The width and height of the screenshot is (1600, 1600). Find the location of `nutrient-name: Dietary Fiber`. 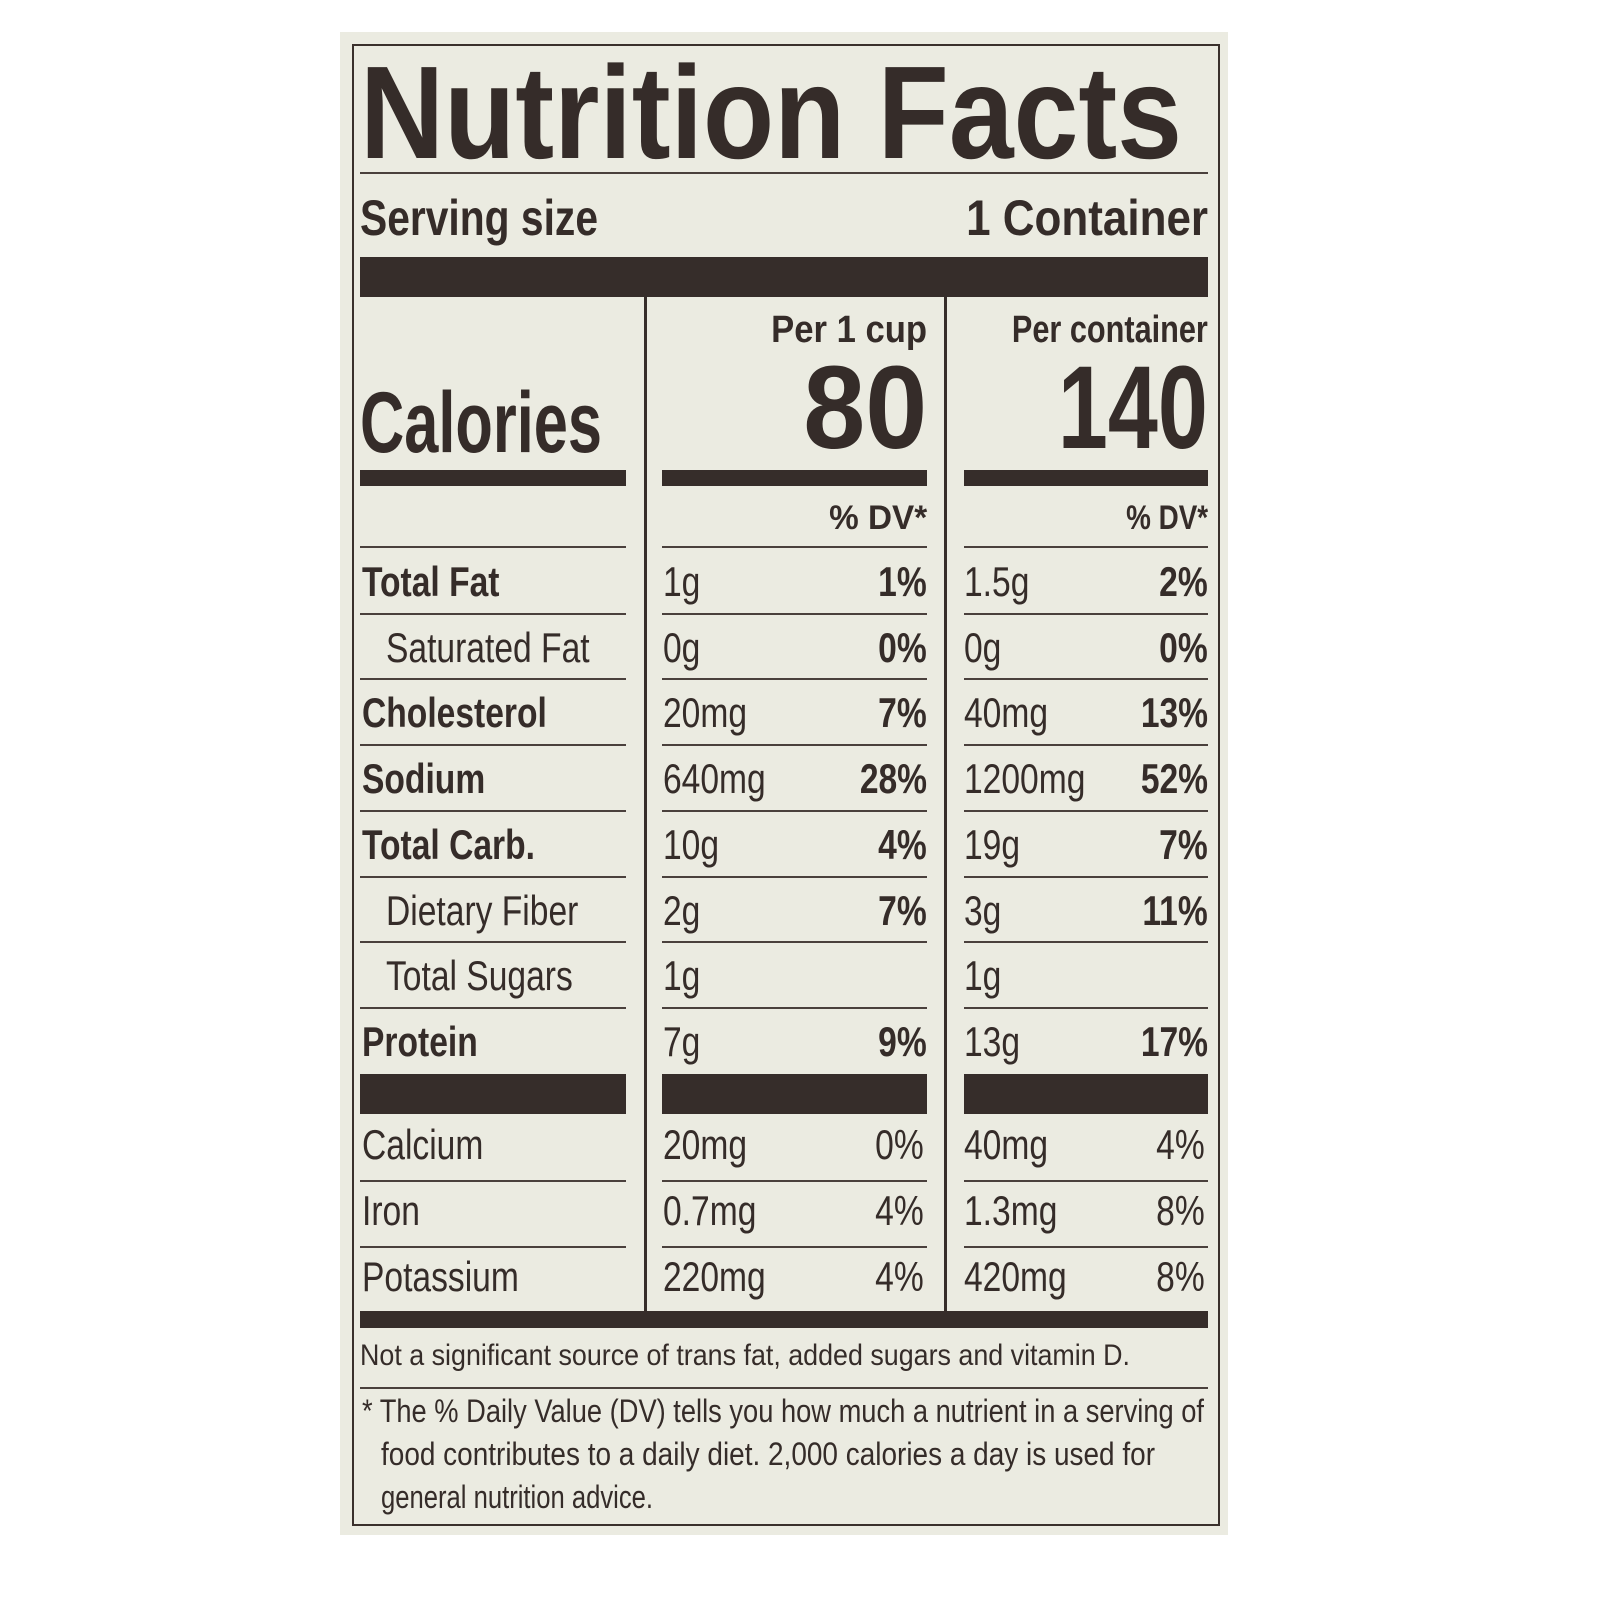

nutrient-name: Dietary Fiber is located at coordinates (506, 911).